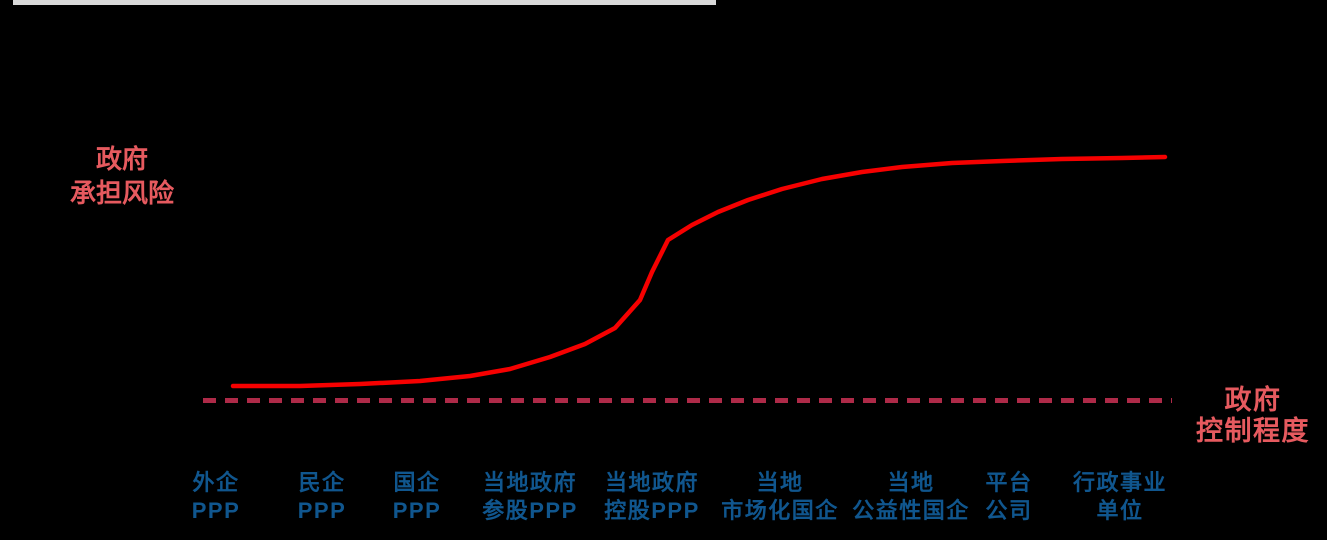  I want to click on y-axis-label-line2: 承担风险, so click(121, 193).